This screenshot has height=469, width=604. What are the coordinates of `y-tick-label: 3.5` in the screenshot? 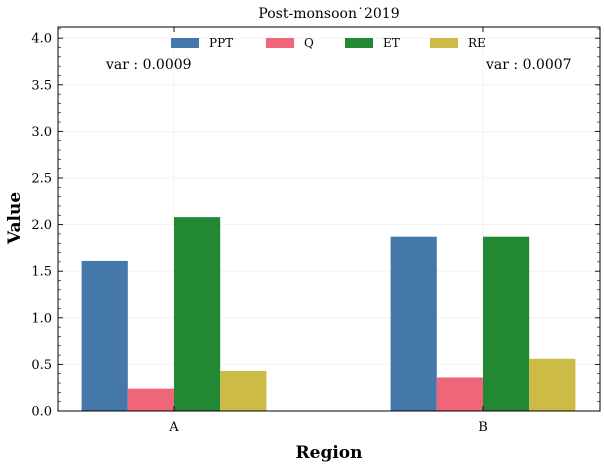 It's located at (41, 85).